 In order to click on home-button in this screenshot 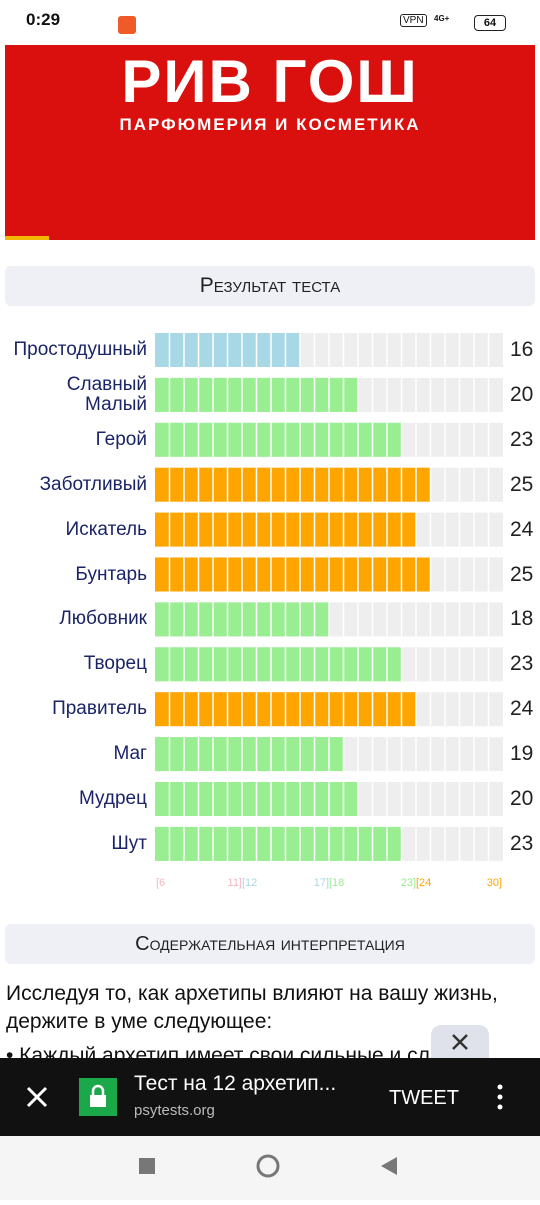, I will do `click(268, 1166)`.